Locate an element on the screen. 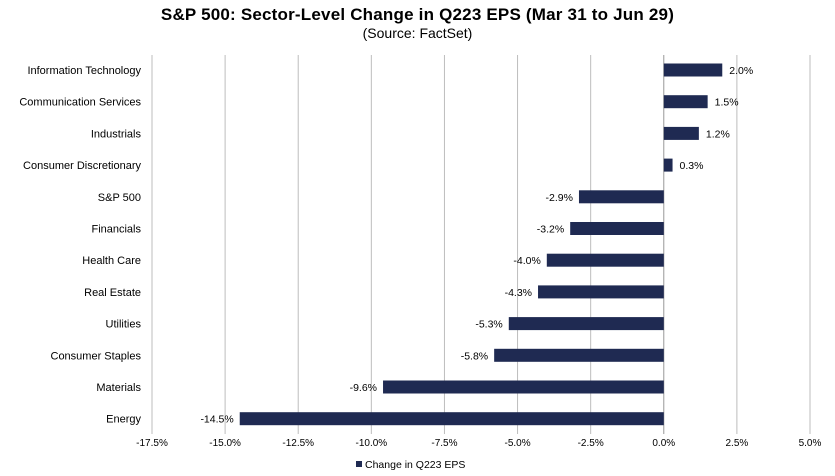 The height and width of the screenshot is (476, 835). x-tick-label: -12.5% is located at coordinates (298, 443).